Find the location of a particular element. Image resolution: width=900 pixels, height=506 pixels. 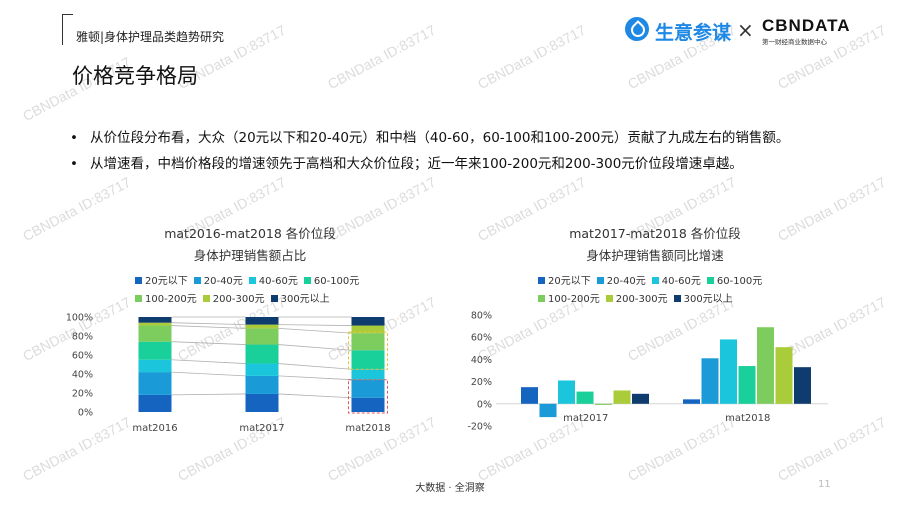

legend-label: 40-60元 is located at coordinates (681, 281).